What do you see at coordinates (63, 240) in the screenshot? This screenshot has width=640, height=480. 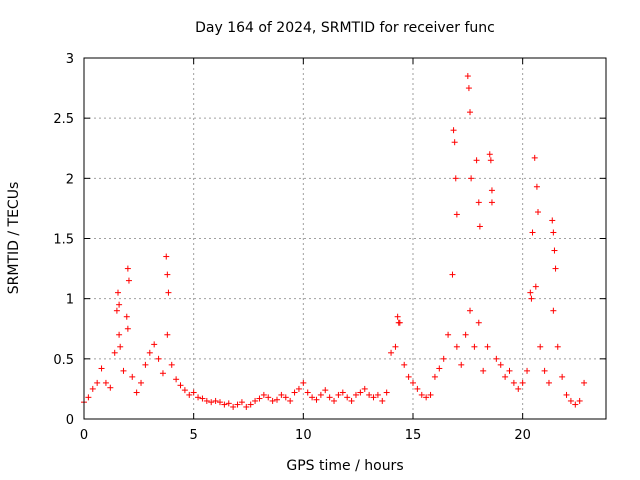 I see `y-tick-label: 1.5` at bounding box center [63, 240].